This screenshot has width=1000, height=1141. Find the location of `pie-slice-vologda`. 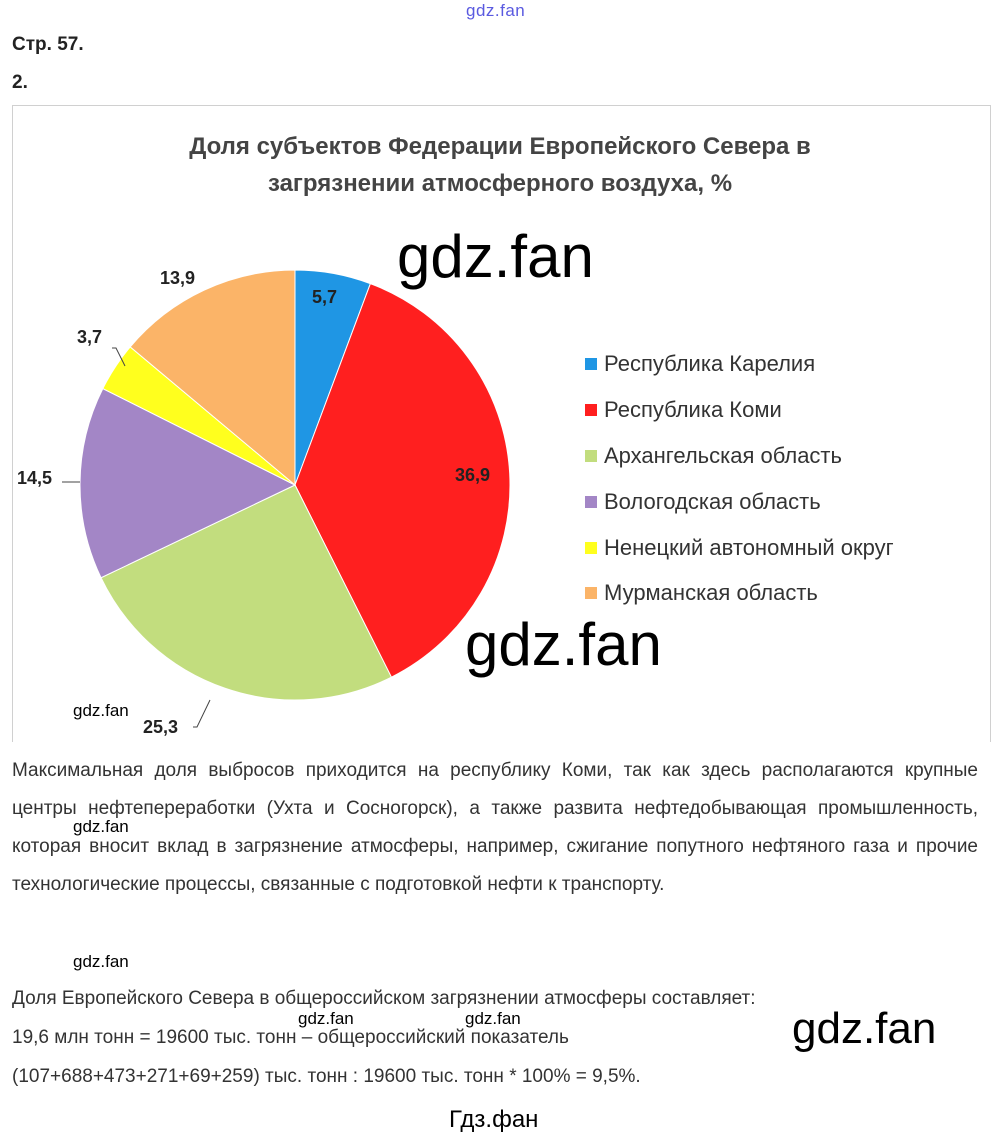

pie-slice-vologda is located at coordinates (188, 483).